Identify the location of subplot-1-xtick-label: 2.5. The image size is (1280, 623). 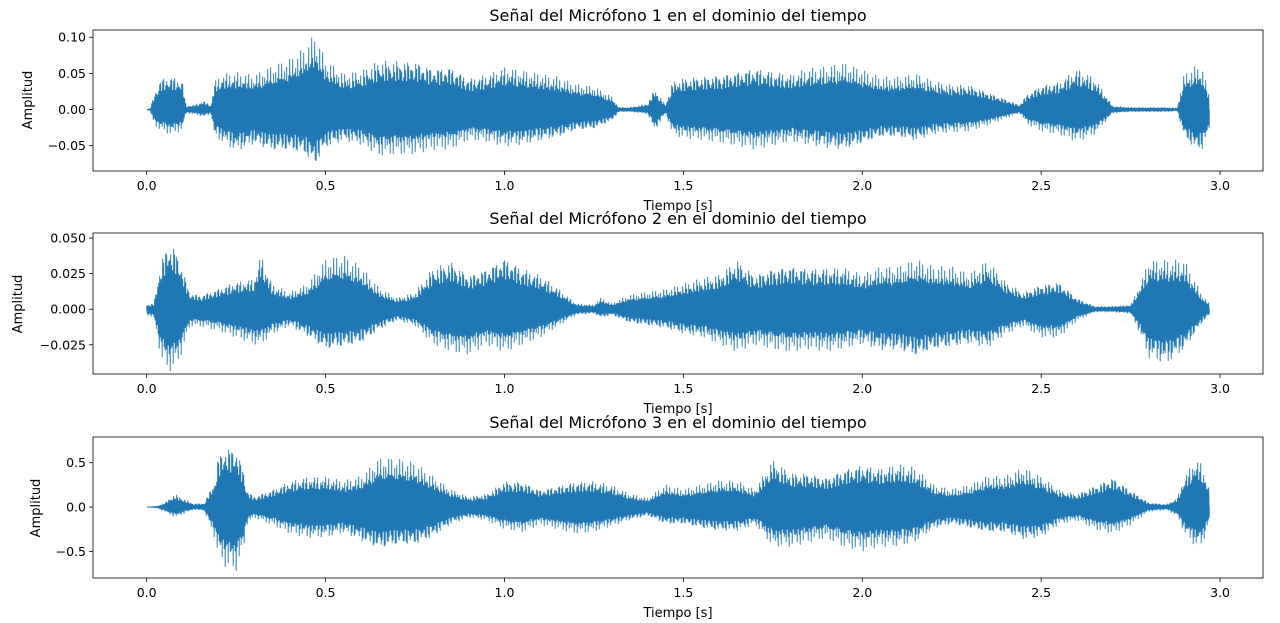
(1041, 185).